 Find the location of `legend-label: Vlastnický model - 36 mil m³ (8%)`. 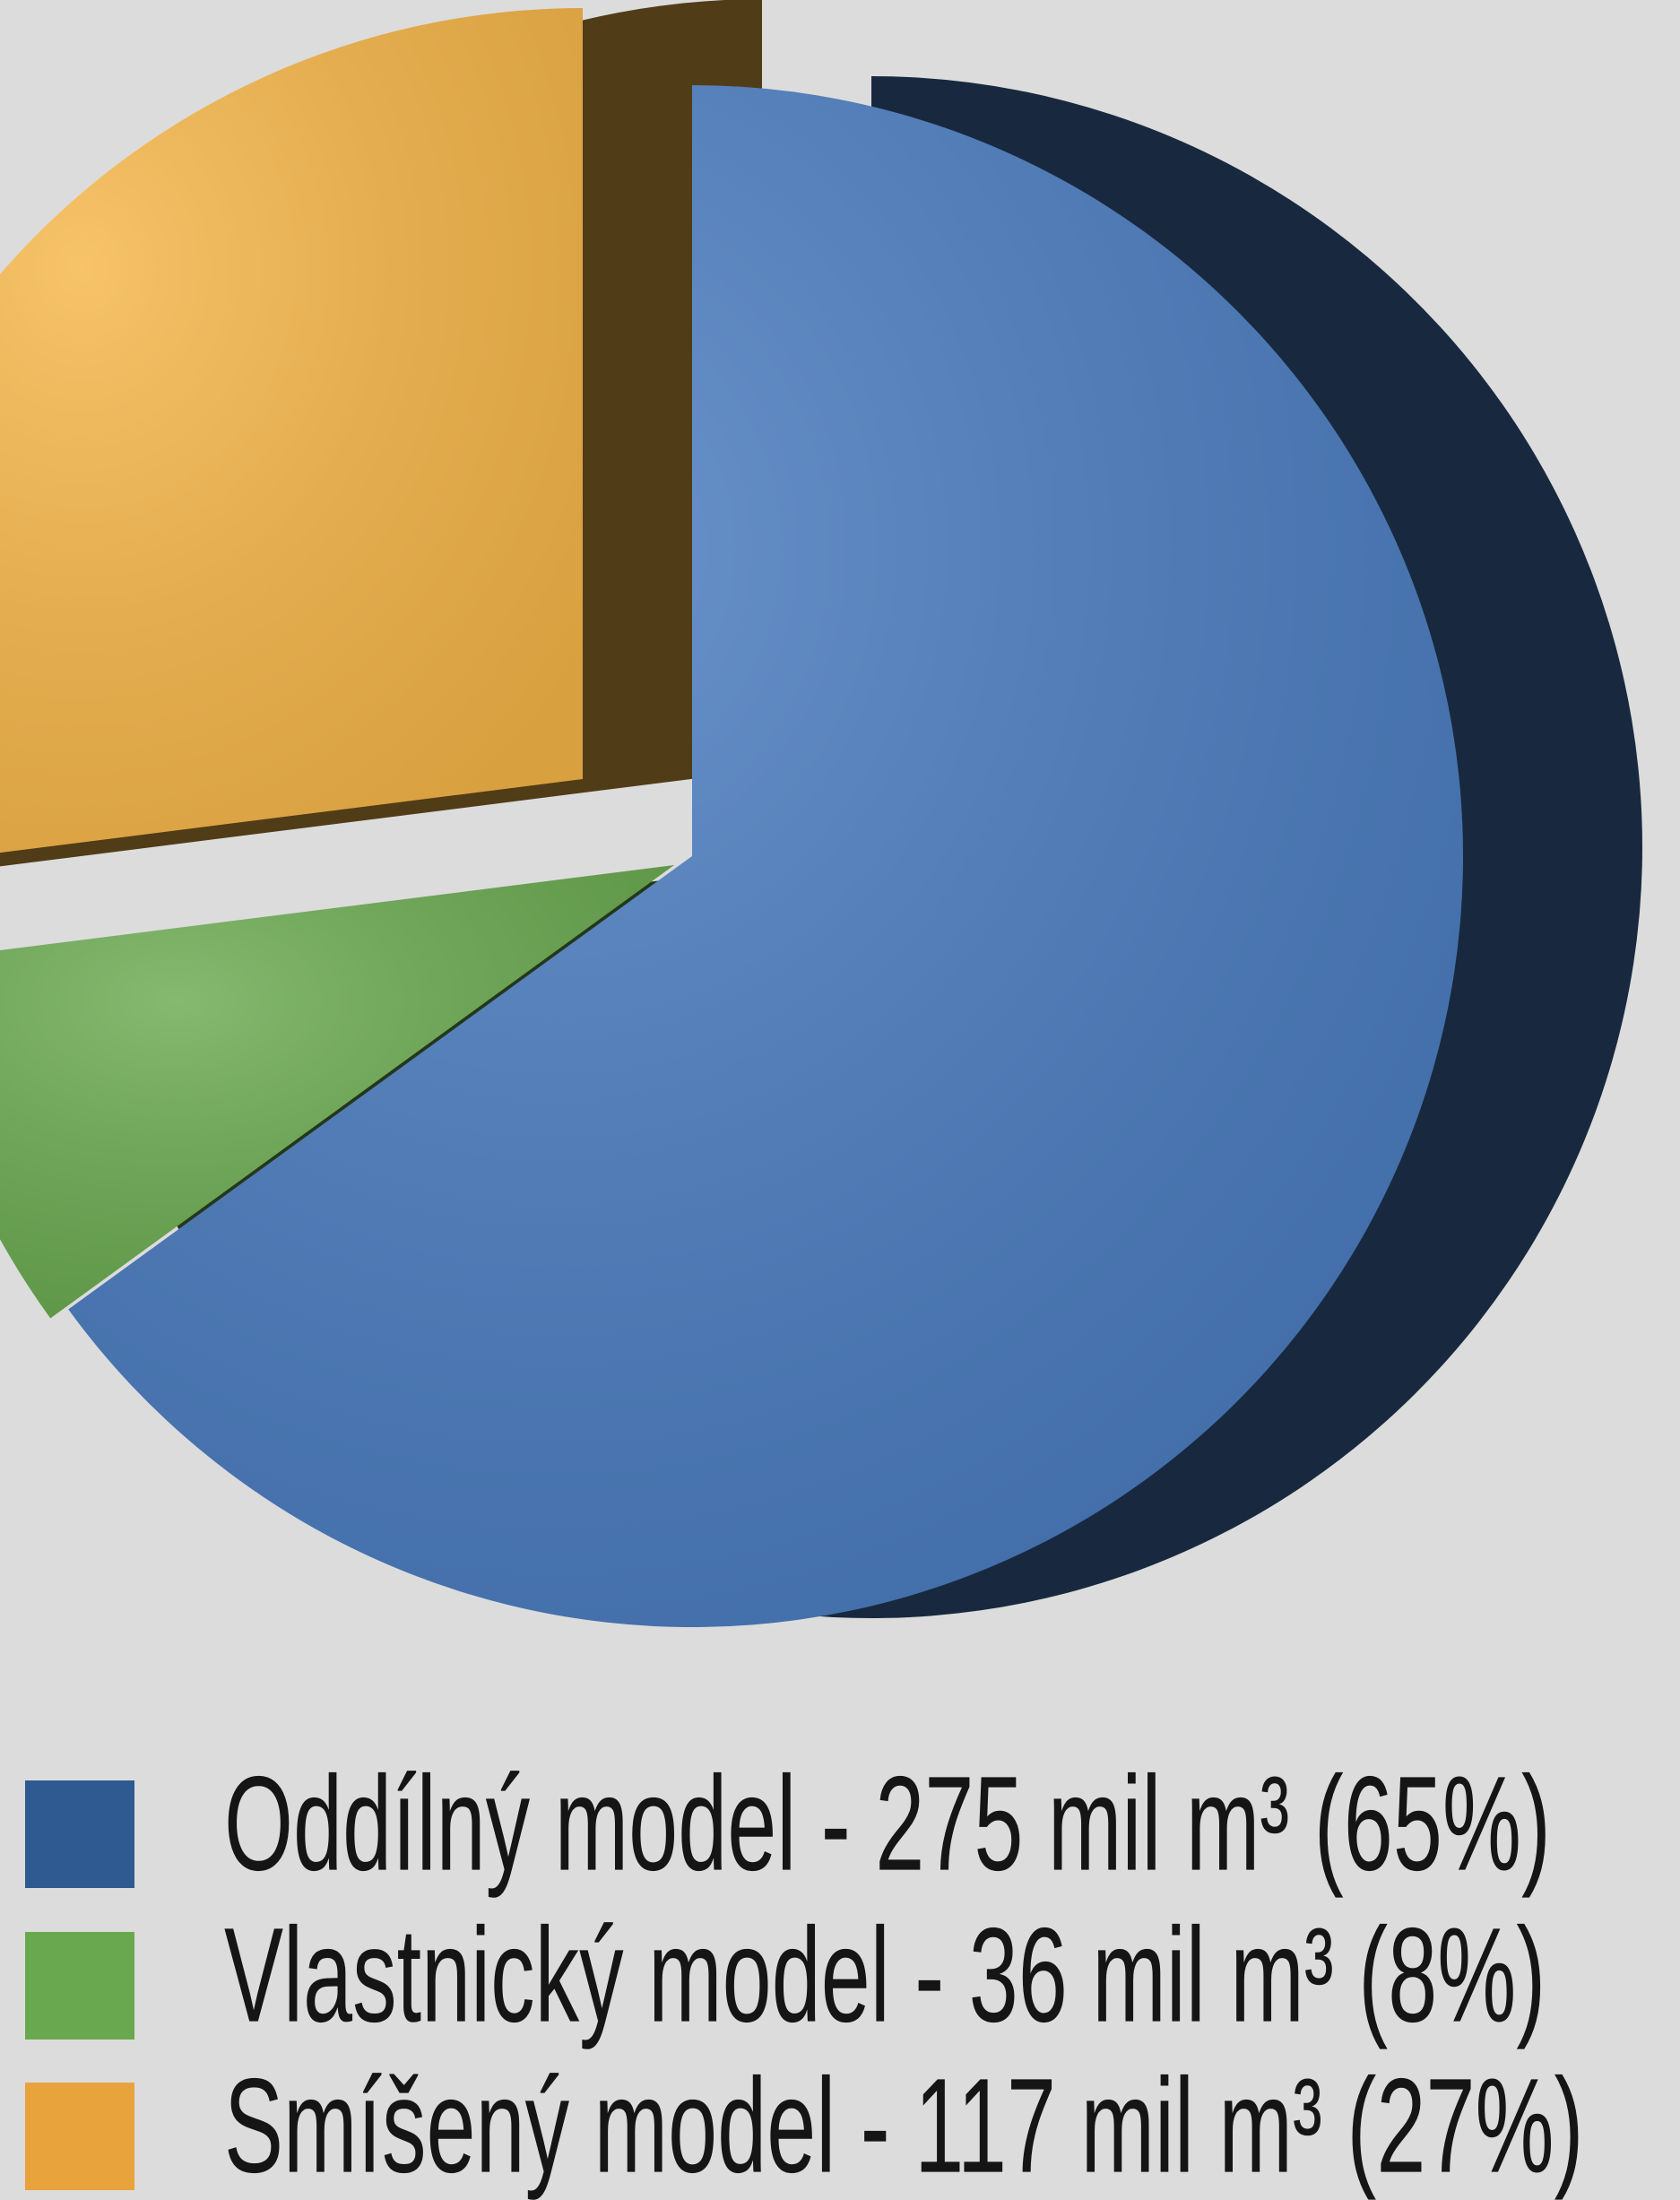

legend-label: Vlastnický model - 36 mil m³ (8%) is located at coordinates (885, 1975).